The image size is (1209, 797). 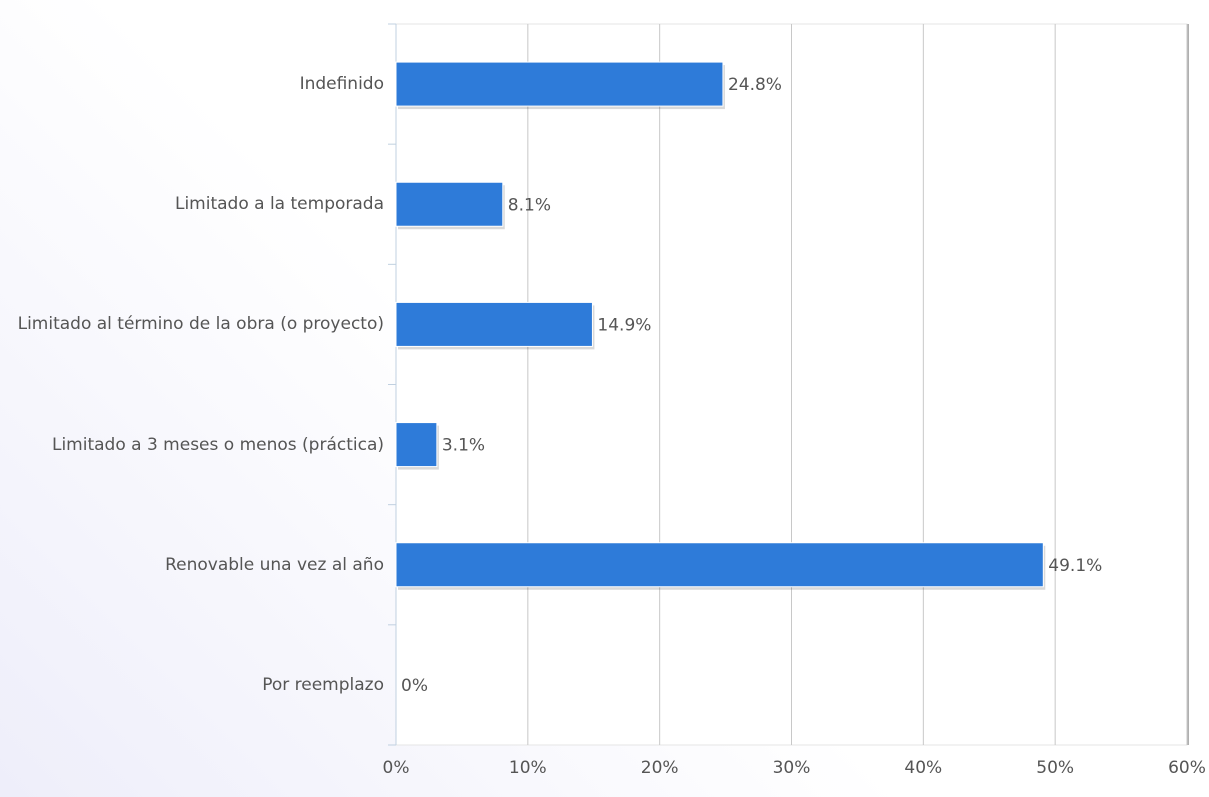 What do you see at coordinates (414, 686) in the screenshot?
I see `value-label: 0%` at bounding box center [414, 686].